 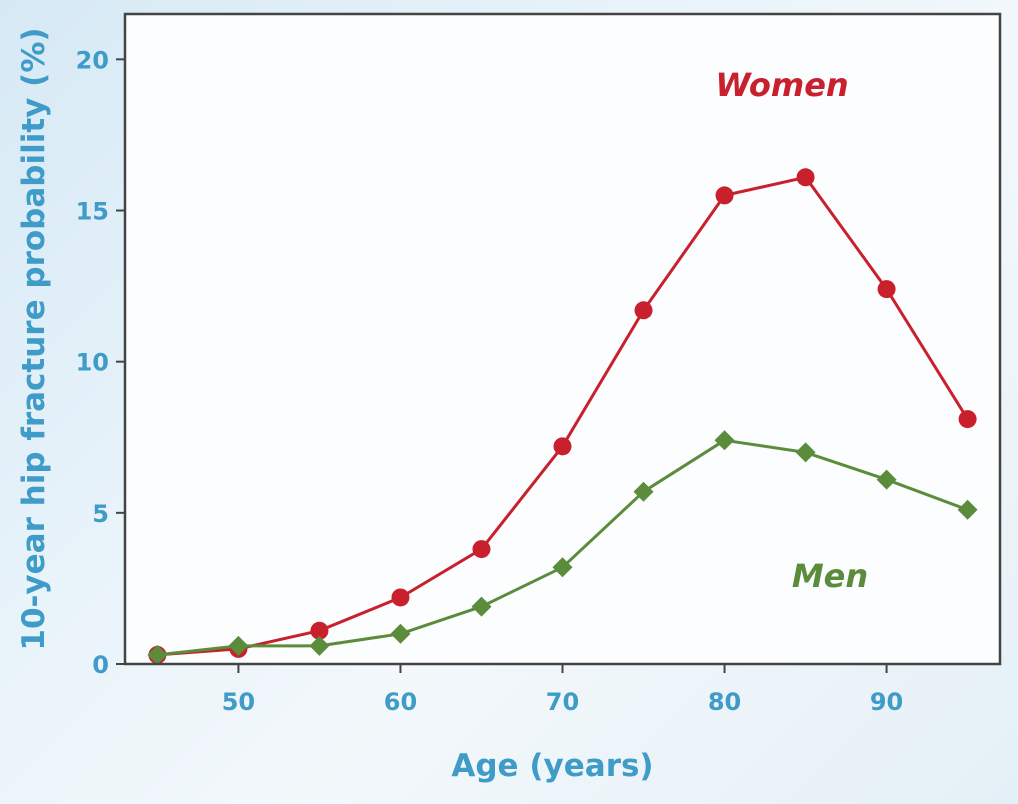 I want to click on x-tick-label: 70, so click(x=562, y=702).